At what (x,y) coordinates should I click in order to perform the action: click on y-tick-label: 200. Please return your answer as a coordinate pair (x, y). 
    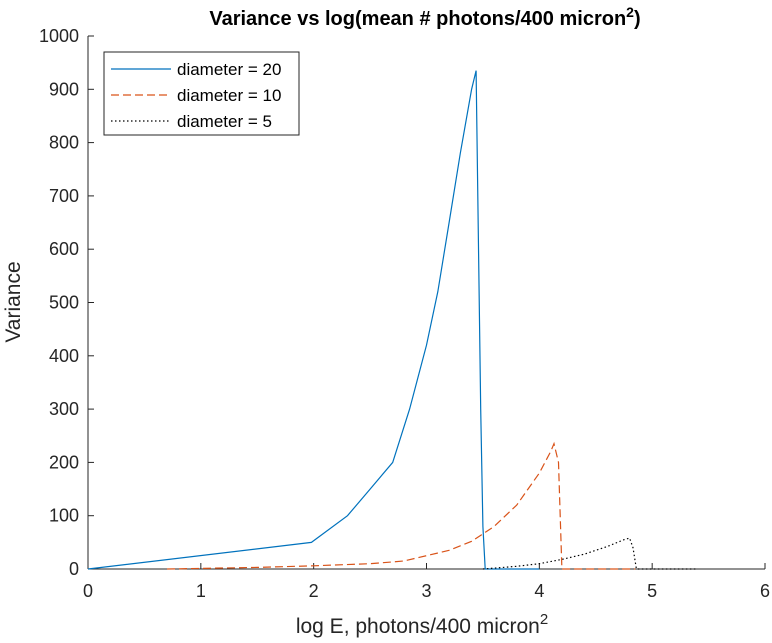
    Looking at the image, I should click on (64, 462).